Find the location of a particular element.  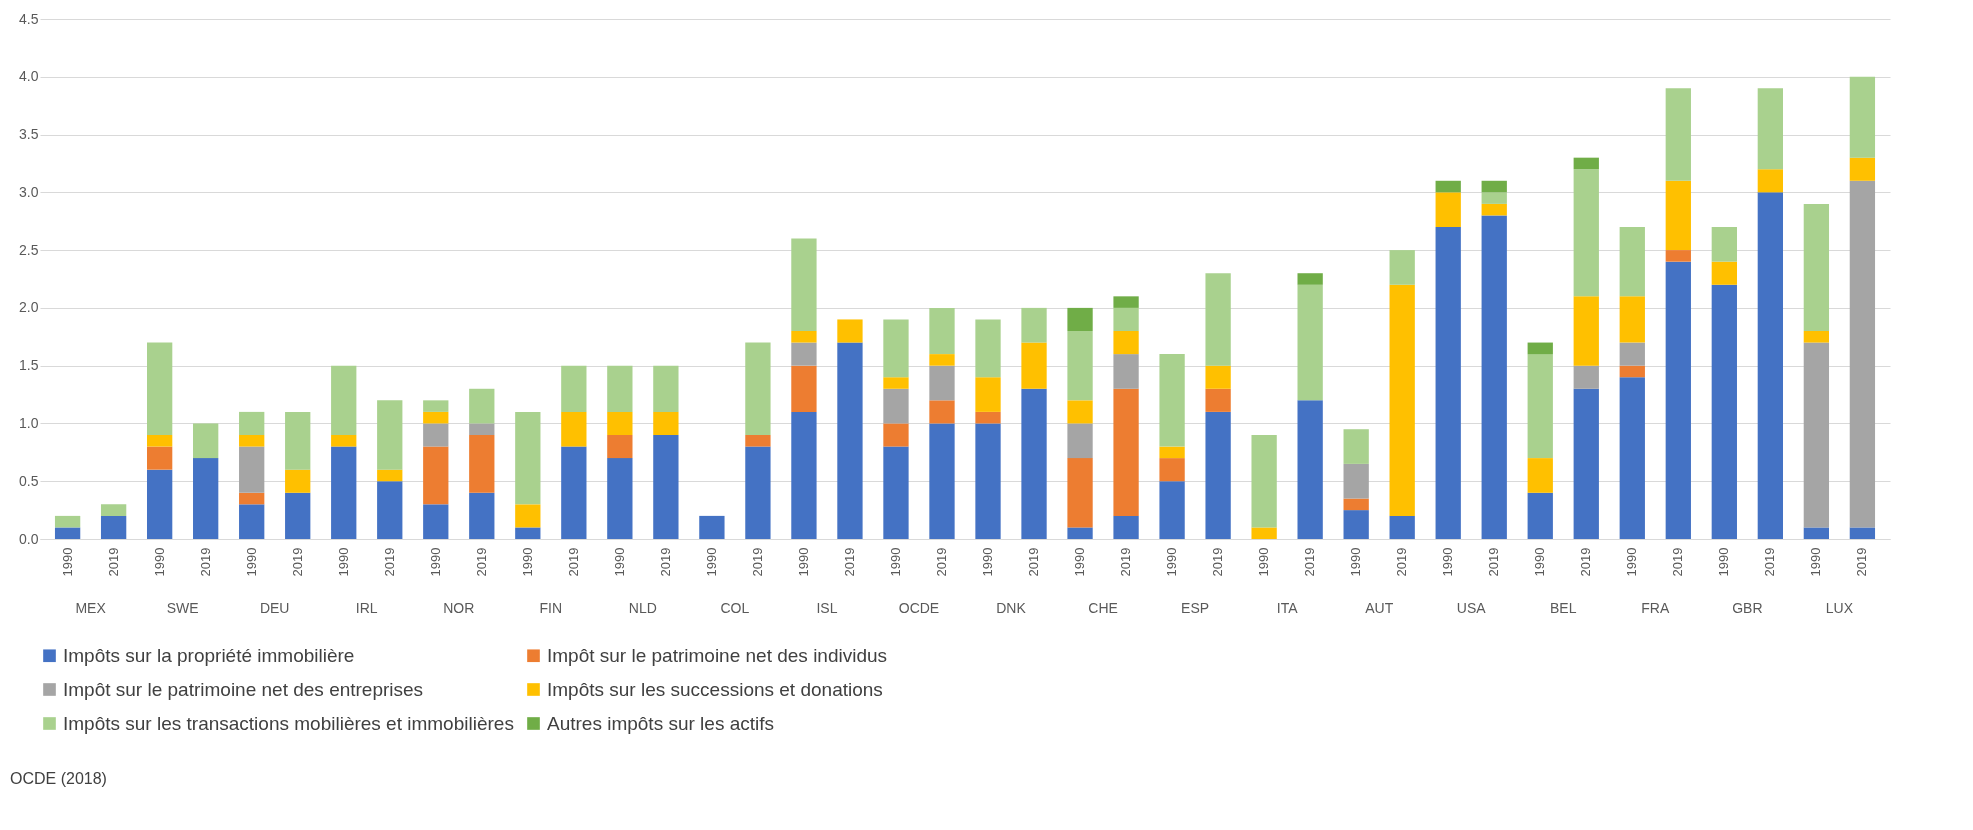

text: SWE is located at coordinates (182, 608).